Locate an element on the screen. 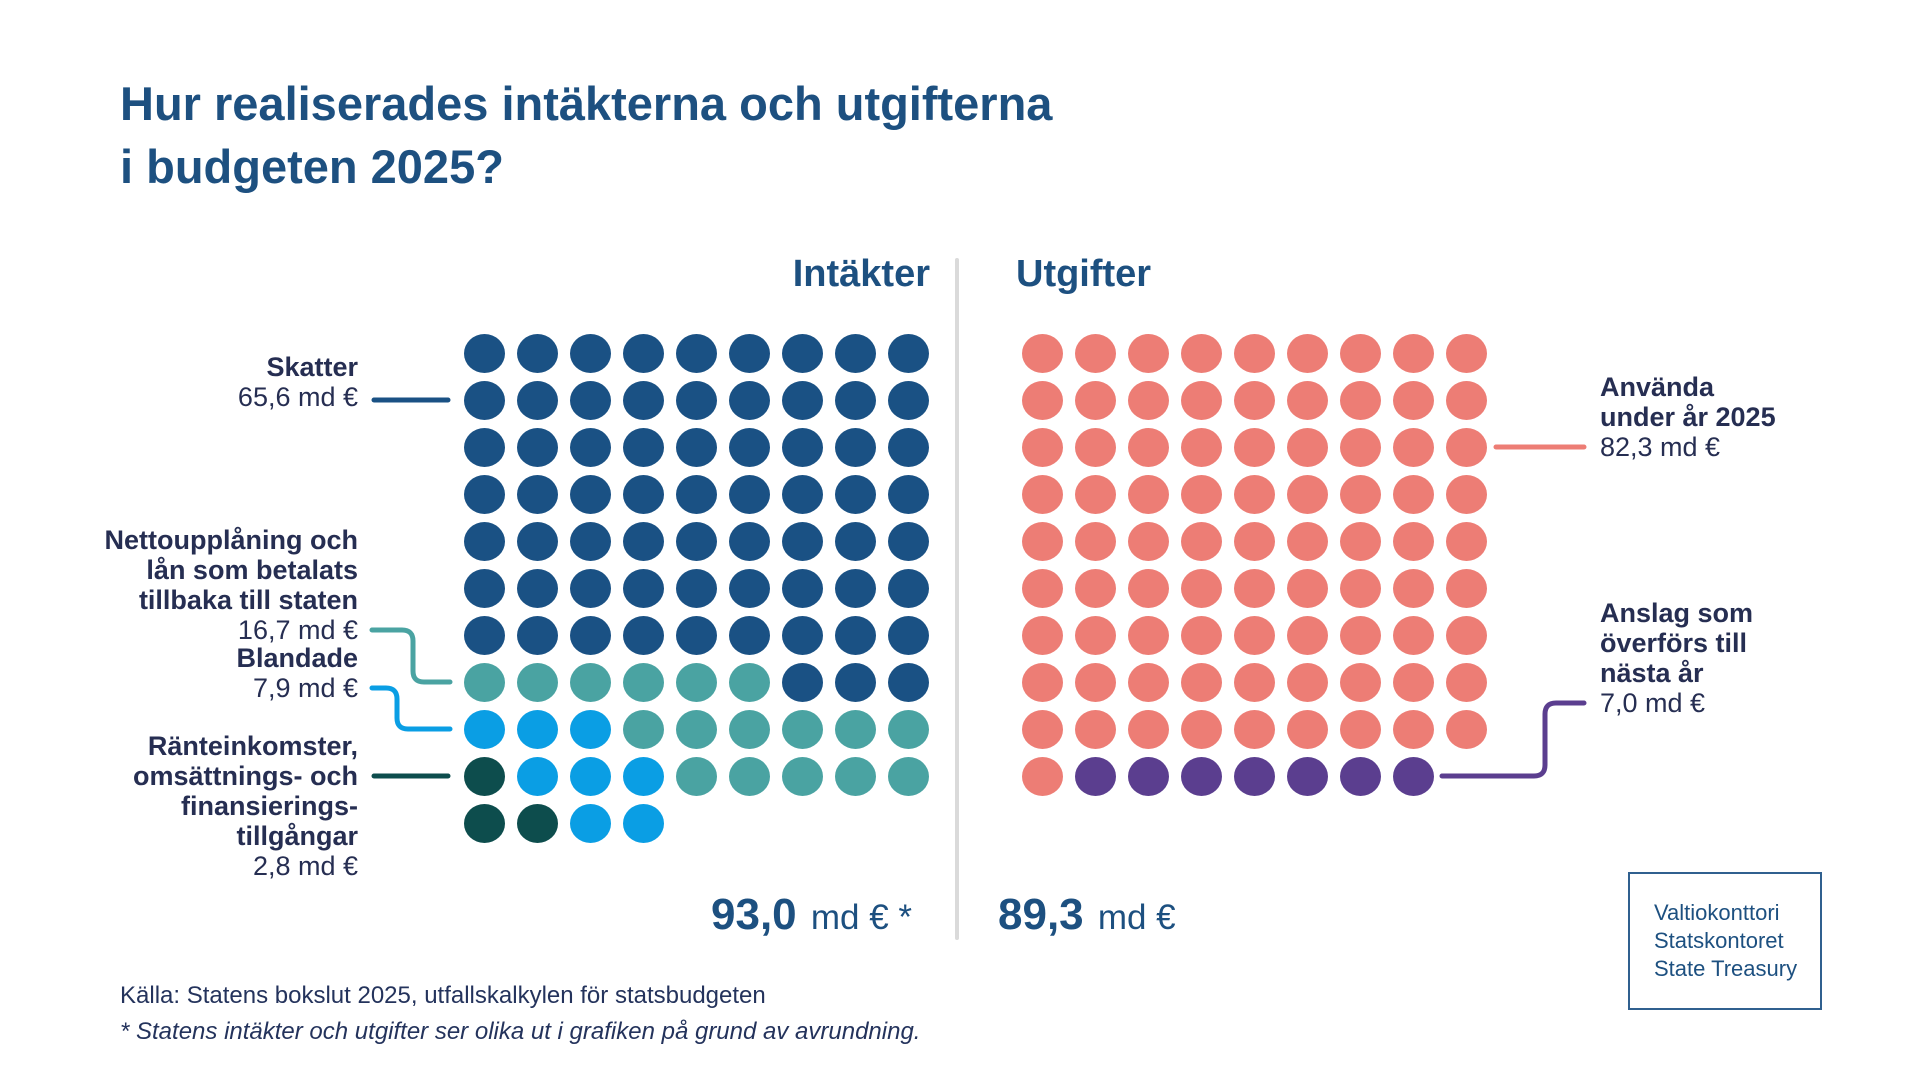 The image size is (1920, 1080). connector-nettoupplaning is located at coordinates (411, 656).